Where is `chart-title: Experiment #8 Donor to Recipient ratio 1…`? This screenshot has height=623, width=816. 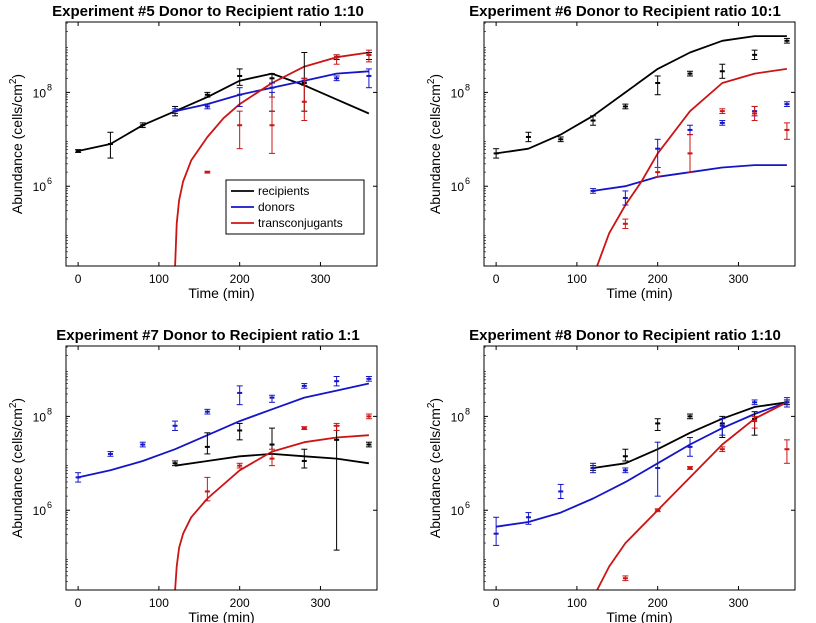
chart-title: Experiment #8 Donor to Recipient ratio 1… is located at coordinates (625, 335).